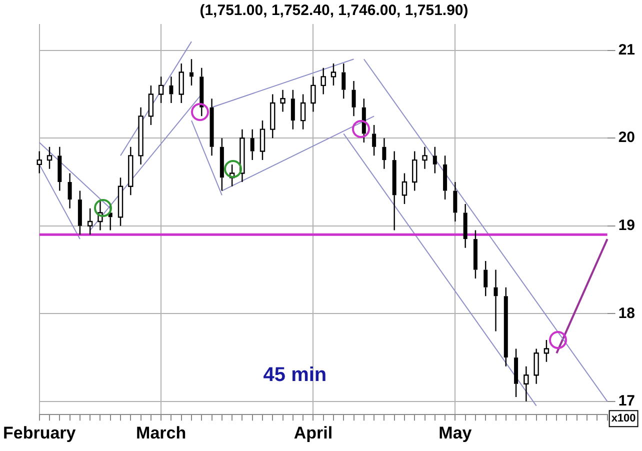 This screenshot has height=451, width=642. Describe the element at coordinates (295, 375) in the screenshot. I see `annotation: 45 min` at that location.